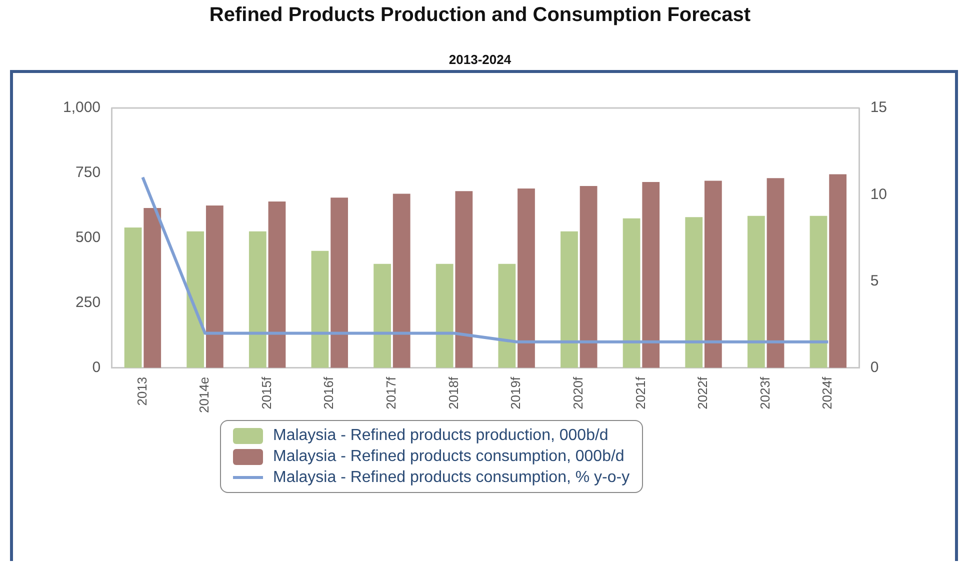 The height and width of the screenshot is (564, 960). What do you see at coordinates (480, 59) in the screenshot?
I see `chart-subtitle: 2013-2024` at bounding box center [480, 59].